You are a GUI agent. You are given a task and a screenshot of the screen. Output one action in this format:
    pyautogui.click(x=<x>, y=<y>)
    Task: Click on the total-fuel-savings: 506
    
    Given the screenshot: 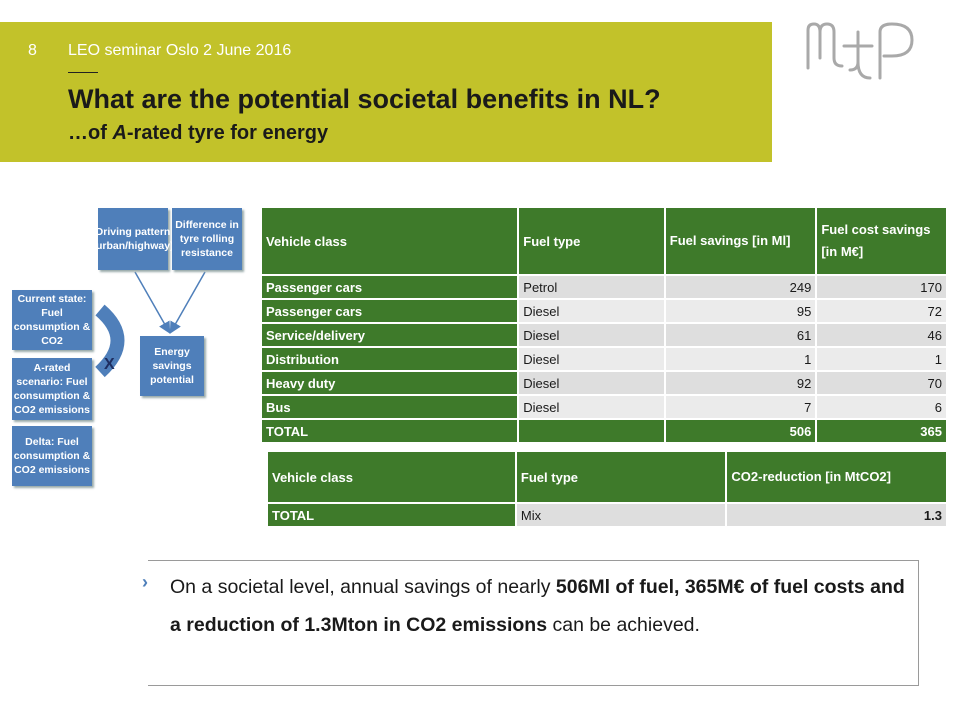 What is the action you would take?
    pyautogui.click(x=740, y=431)
    